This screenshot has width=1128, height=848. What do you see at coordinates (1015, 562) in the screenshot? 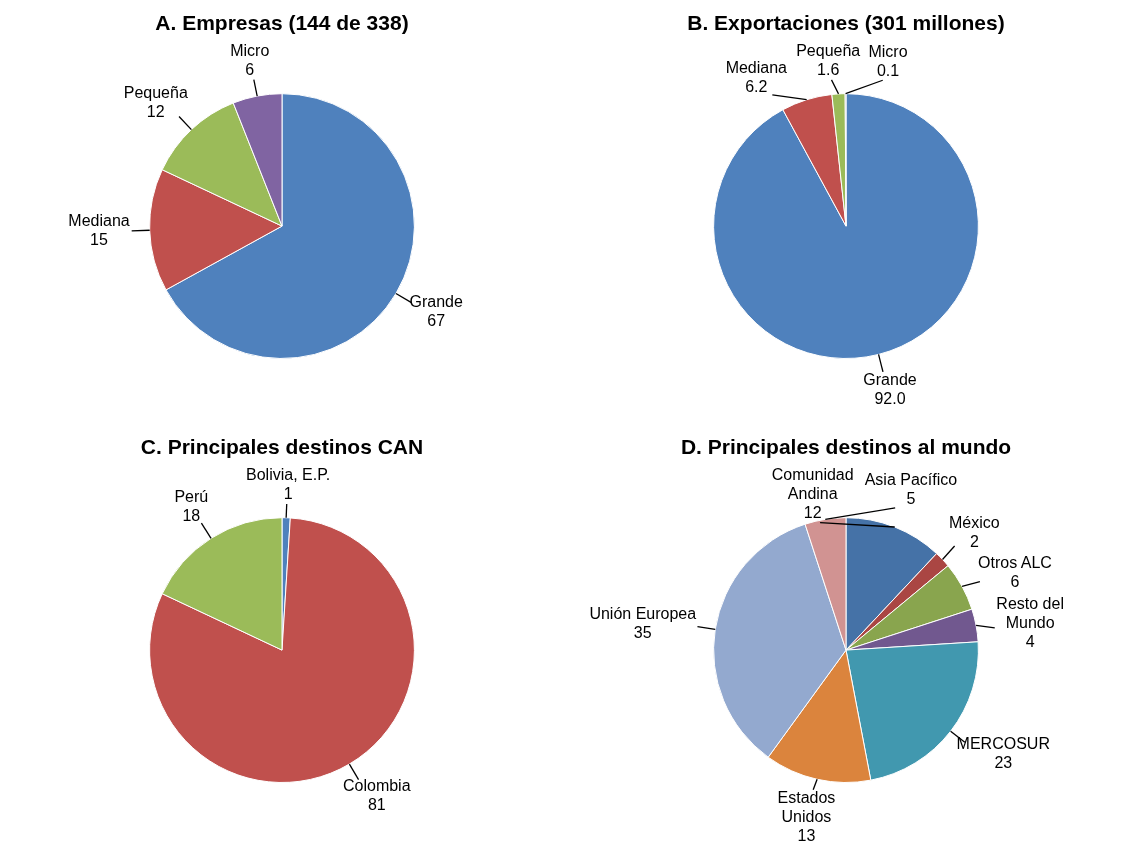
I see `slice-label: Otros ALC` at bounding box center [1015, 562].